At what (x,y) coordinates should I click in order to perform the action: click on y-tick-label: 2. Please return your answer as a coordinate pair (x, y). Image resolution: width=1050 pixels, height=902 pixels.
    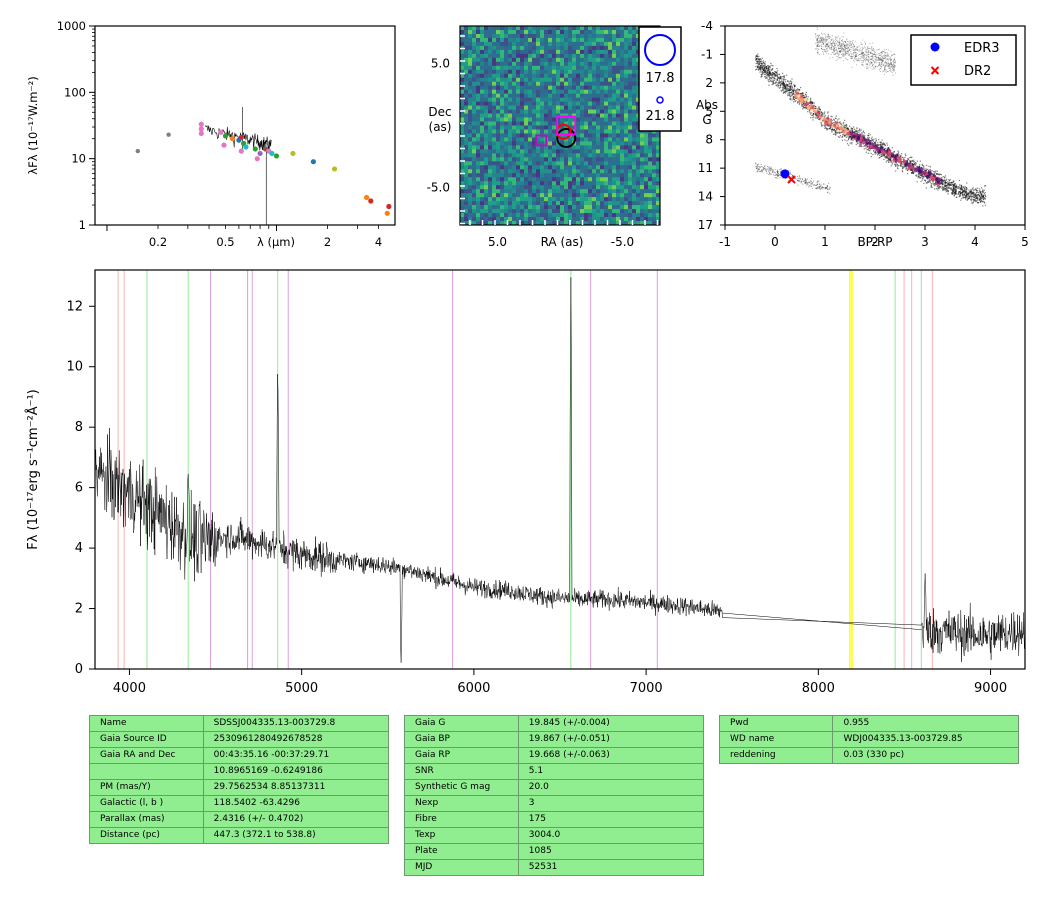
    Looking at the image, I should click on (709, 83).